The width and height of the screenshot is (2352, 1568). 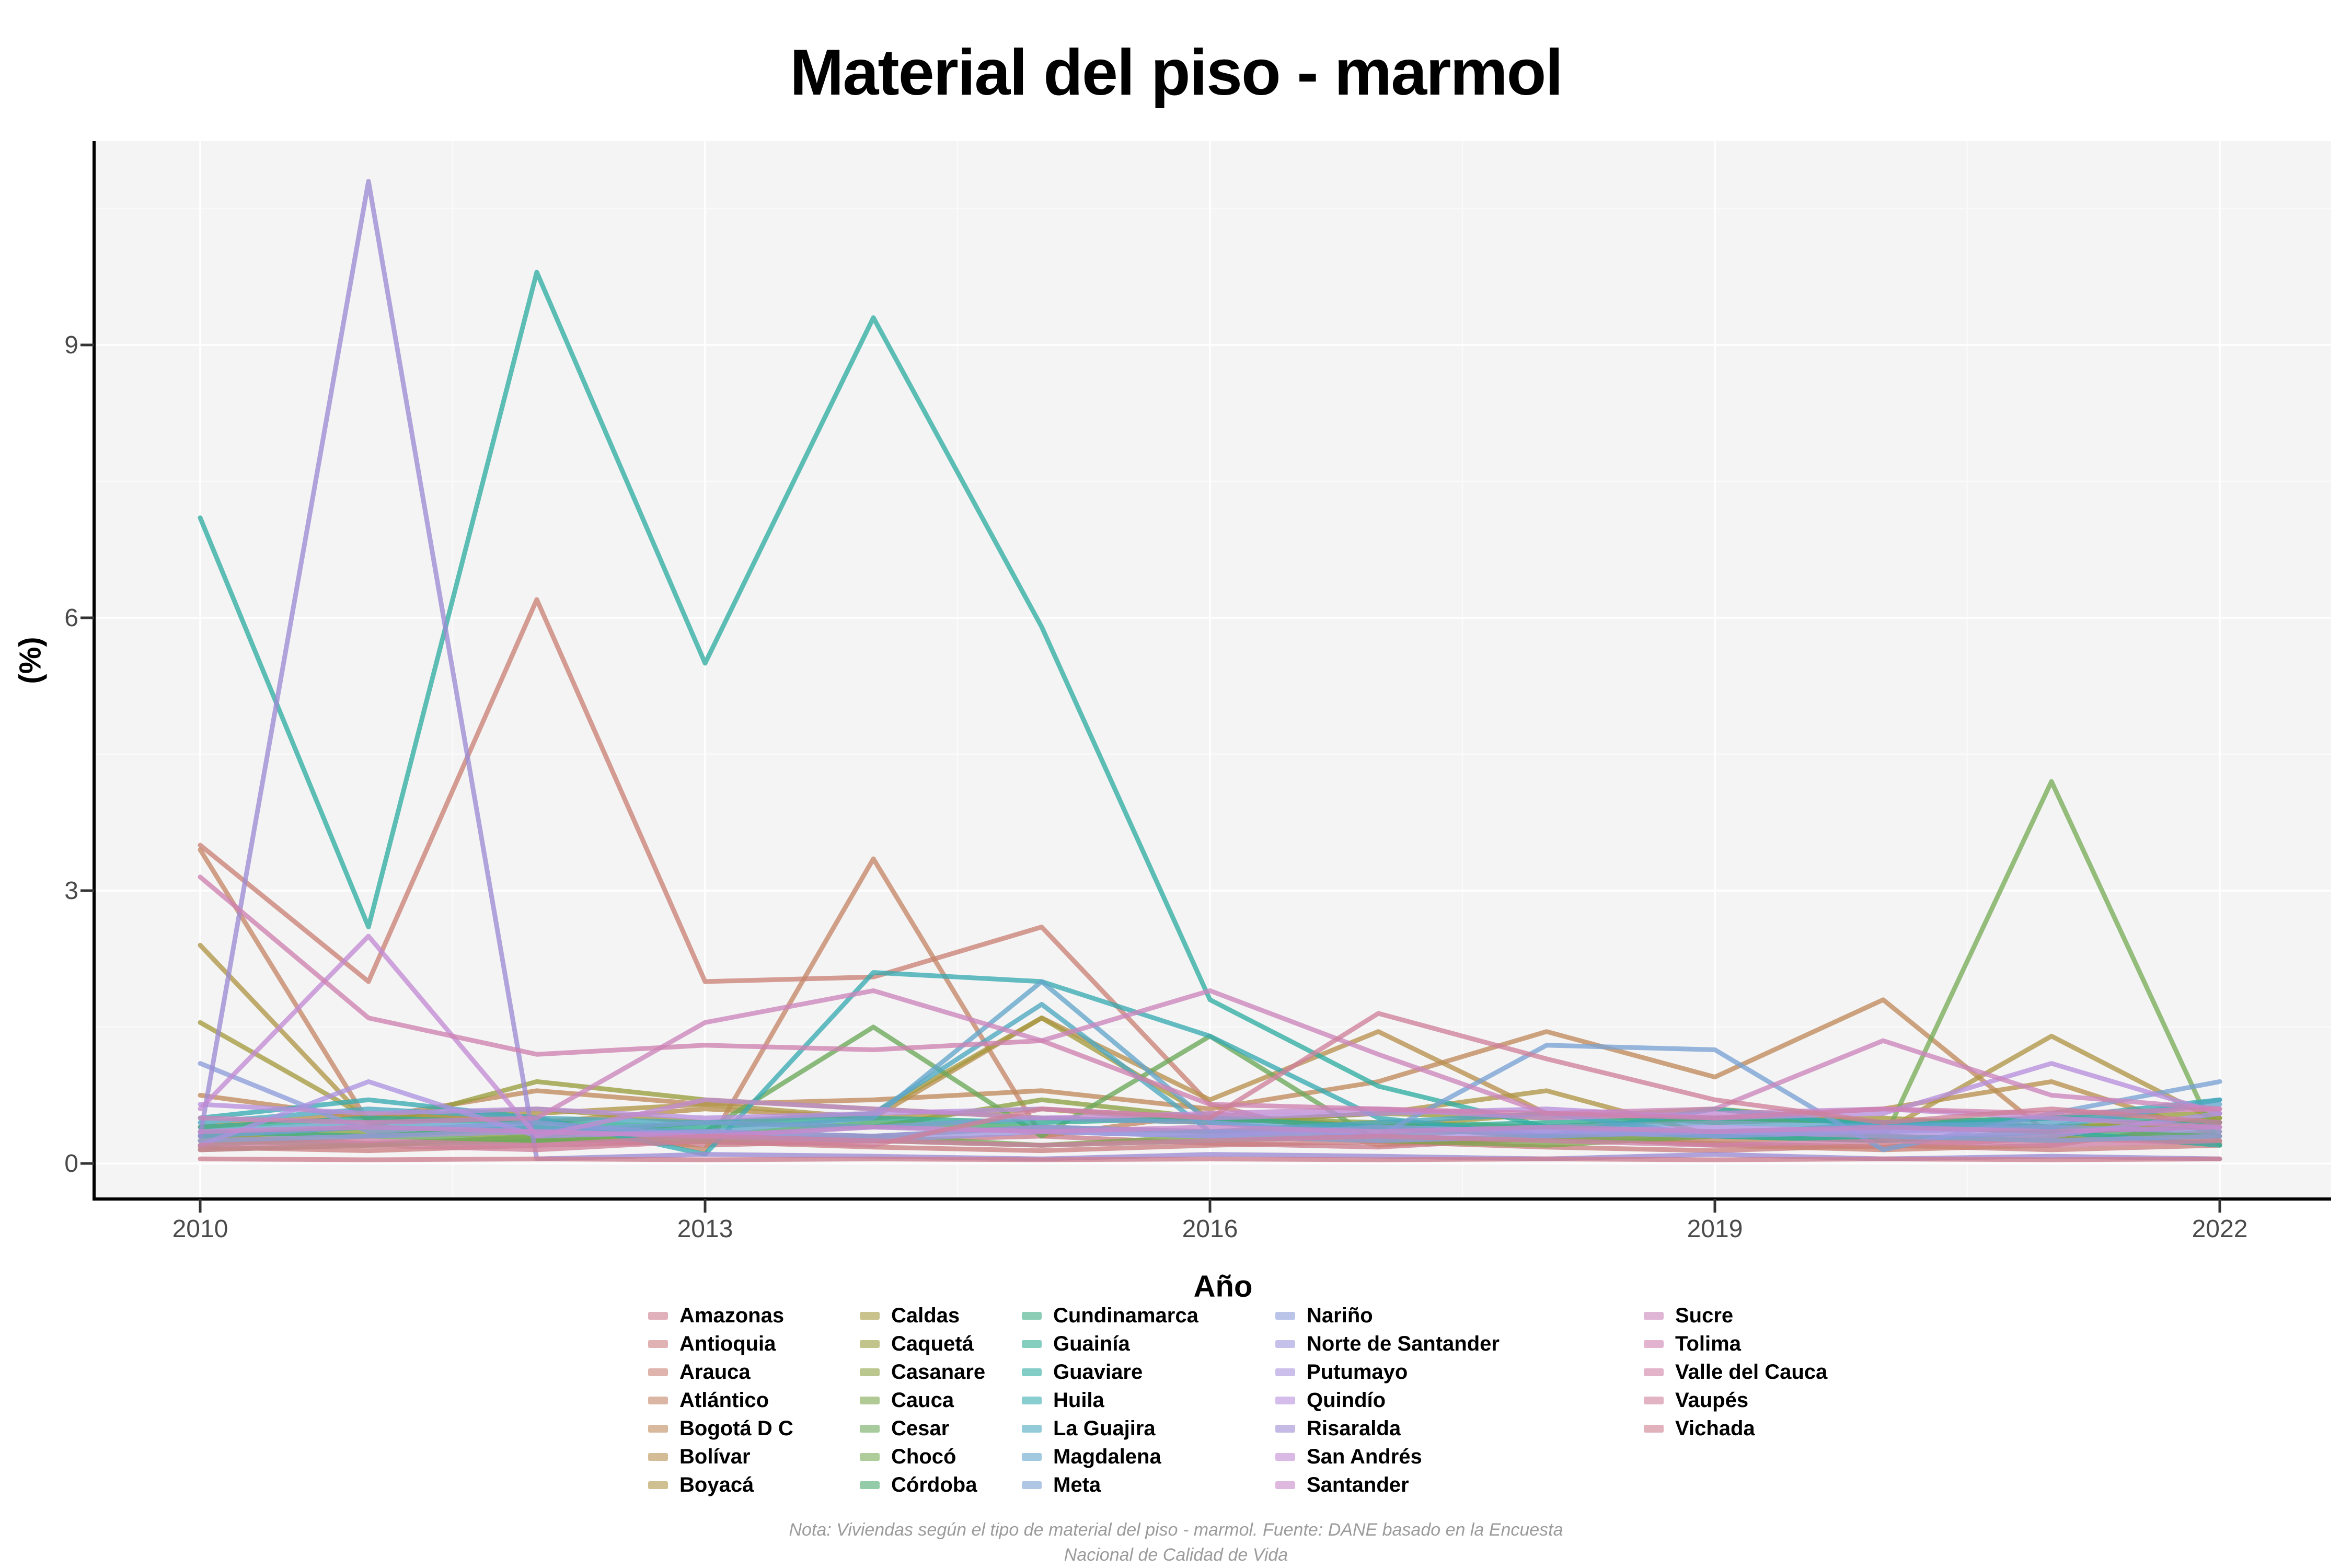 I want to click on legend-label: La Guajira, so click(x=1104, y=1428).